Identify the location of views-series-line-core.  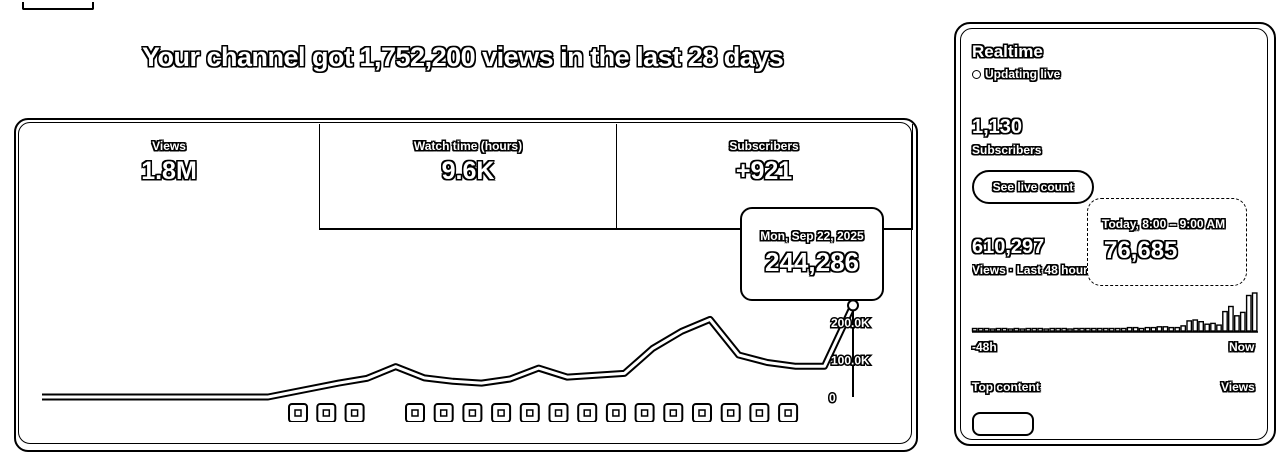
(448, 351).